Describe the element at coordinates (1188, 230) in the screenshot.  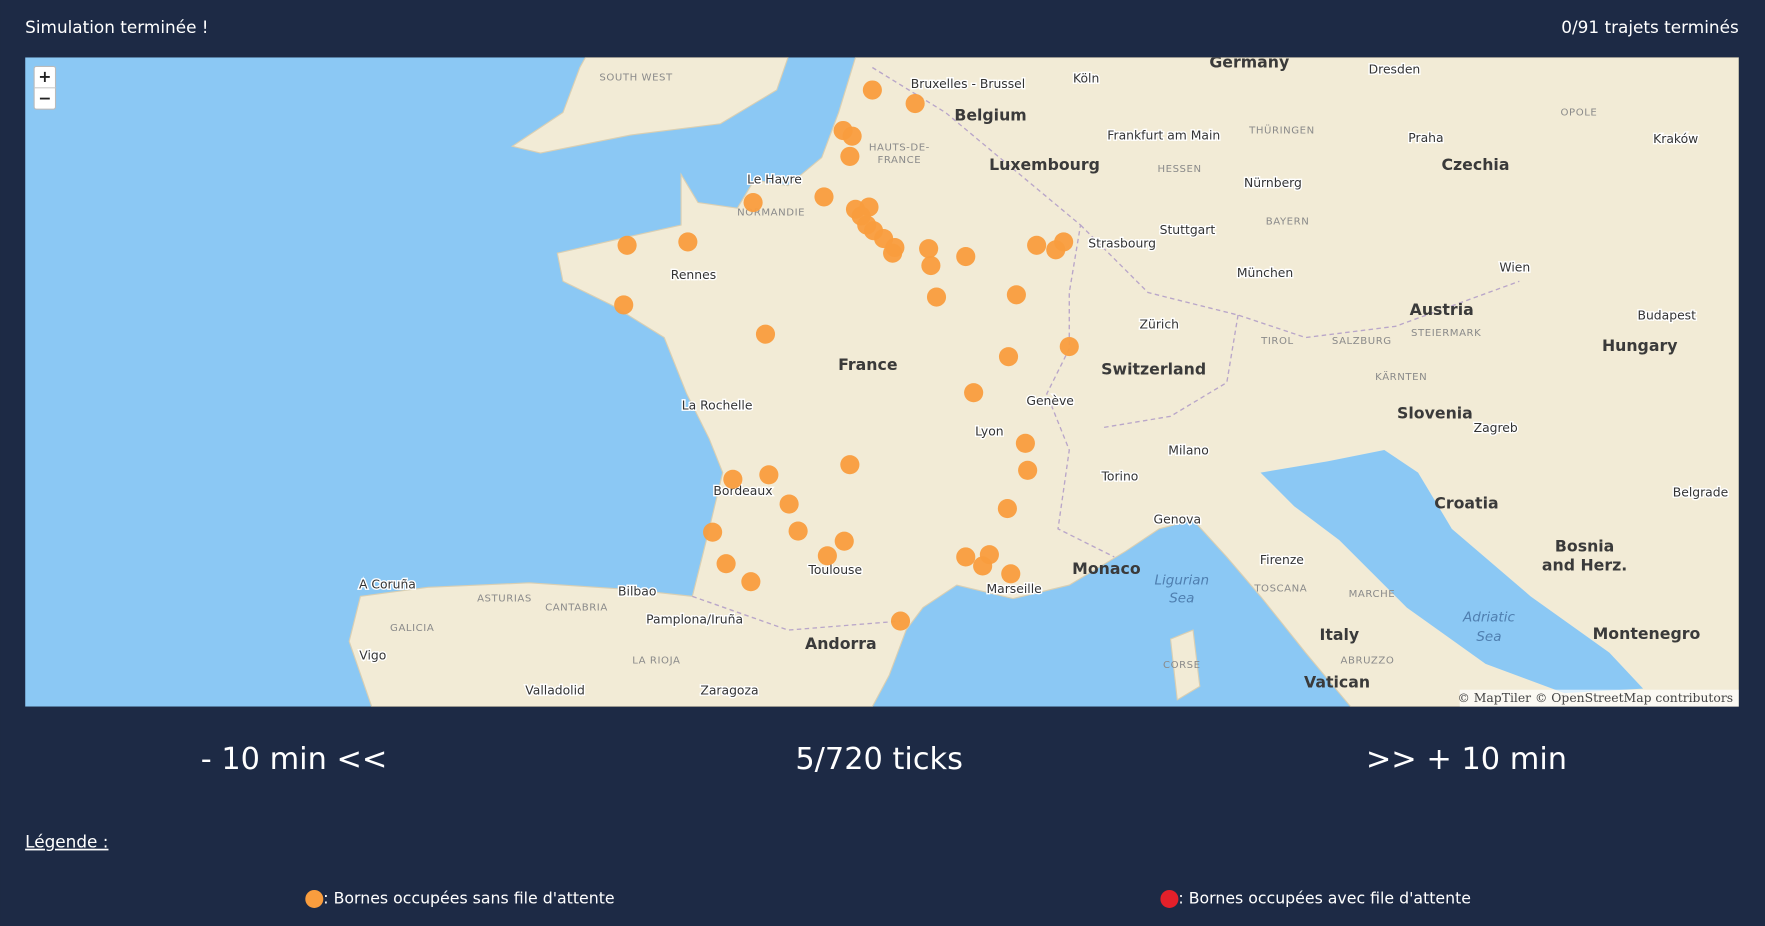
I see `map-label: Stuttgart` at that location.